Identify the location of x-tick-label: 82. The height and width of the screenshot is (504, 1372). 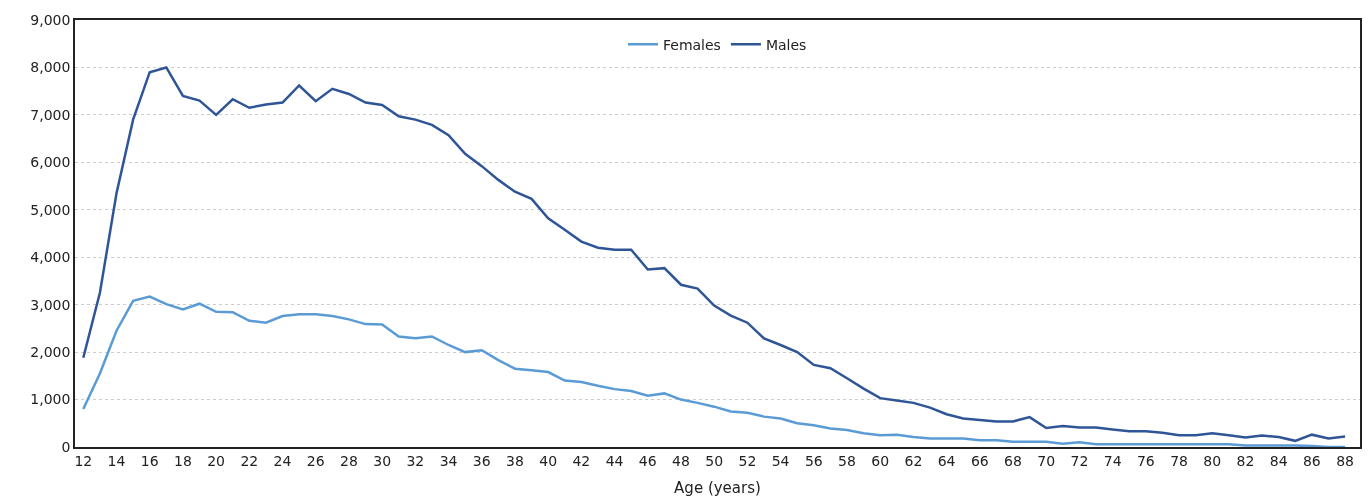
(1245, 460).